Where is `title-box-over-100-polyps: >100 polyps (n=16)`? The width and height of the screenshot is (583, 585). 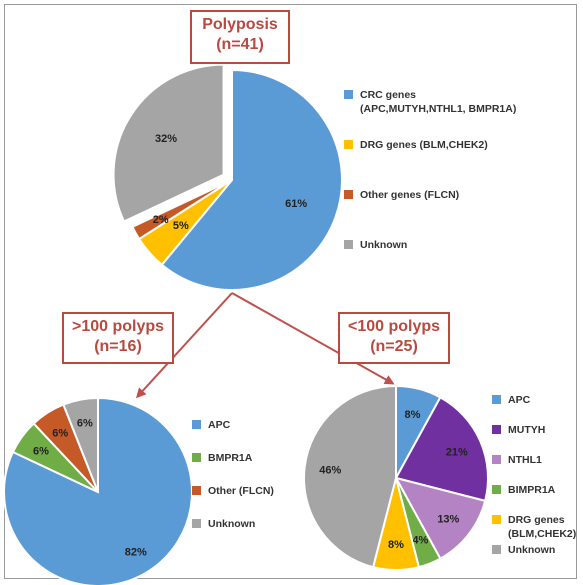
title-box-over-100-polyps: >100 polyps (n=16) is located at coordinates (118, 338).